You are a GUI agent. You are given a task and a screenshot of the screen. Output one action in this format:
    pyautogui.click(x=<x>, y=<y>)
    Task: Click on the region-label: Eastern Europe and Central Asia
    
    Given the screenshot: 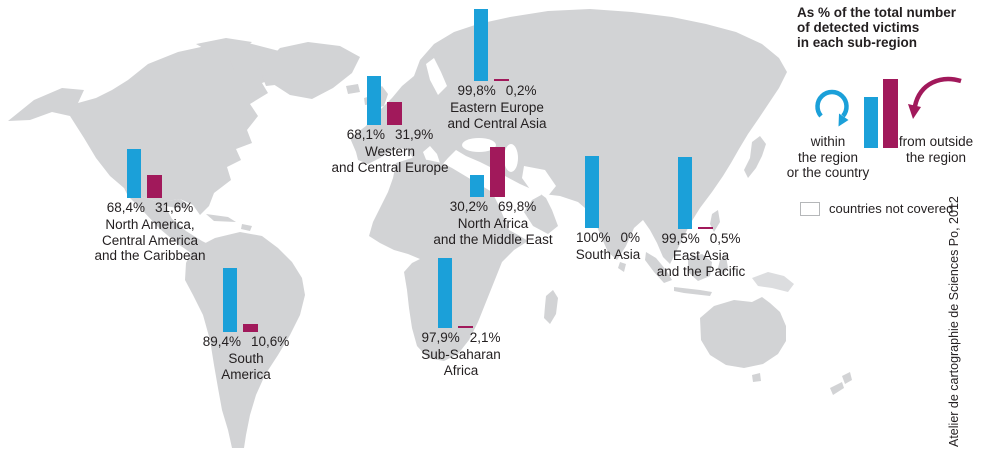 What is the action you would take?
    pyautogui.click(x=497, y=115)
    